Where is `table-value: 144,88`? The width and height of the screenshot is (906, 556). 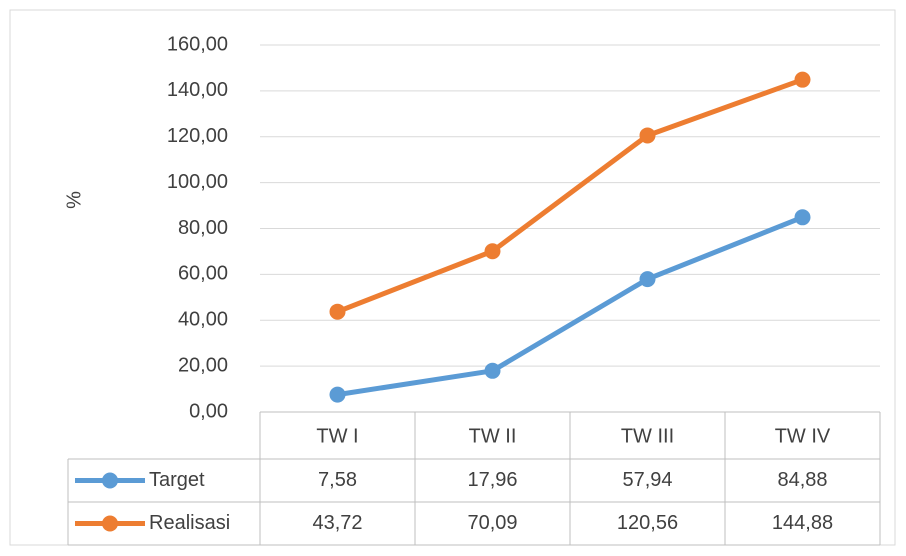
table-value: 144,88 is located at coordinates (802, 523).